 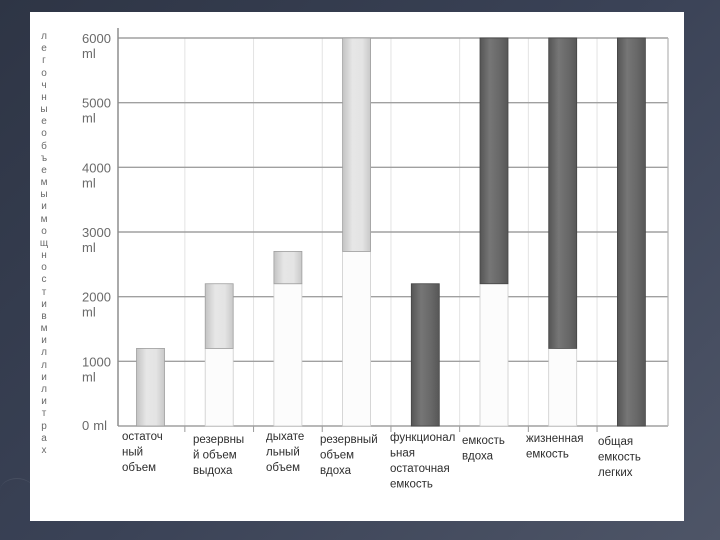 I want to click on category-label-line: функционал, so click(x=422, y=438).